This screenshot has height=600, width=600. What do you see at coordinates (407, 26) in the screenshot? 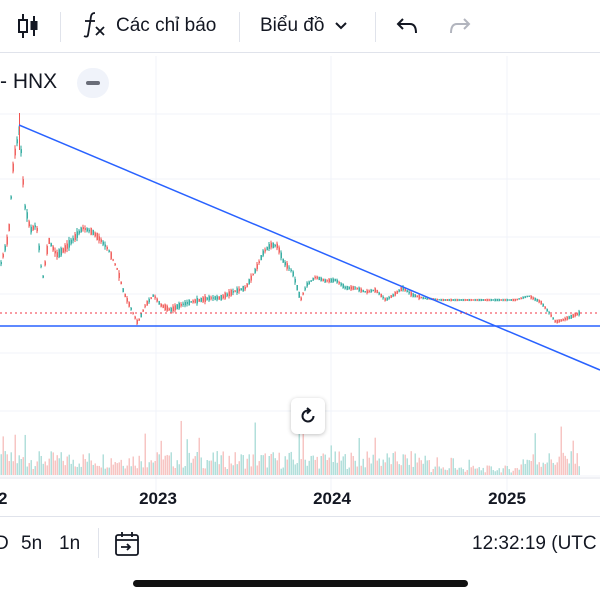
I see `undo-icon` at bounding box center [407, 26].